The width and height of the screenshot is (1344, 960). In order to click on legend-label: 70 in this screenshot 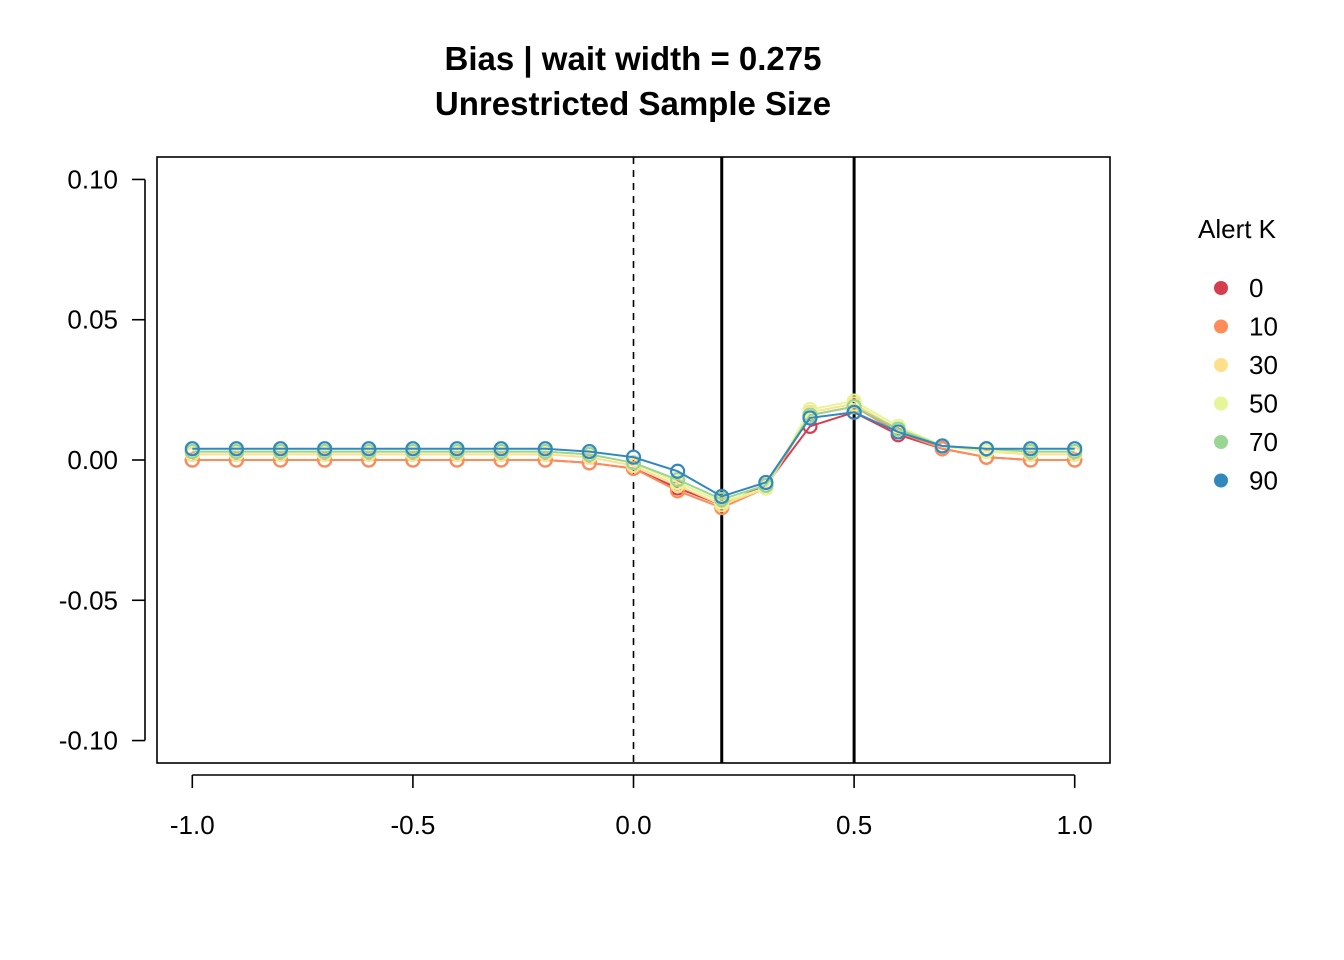, I will do `click(1263, 442)`.